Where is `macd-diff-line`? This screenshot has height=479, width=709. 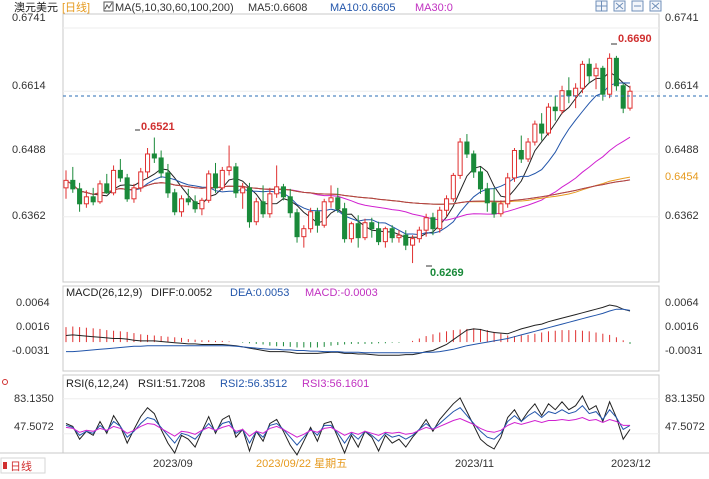
macd-diff-line is located at coordinates (348, 330).